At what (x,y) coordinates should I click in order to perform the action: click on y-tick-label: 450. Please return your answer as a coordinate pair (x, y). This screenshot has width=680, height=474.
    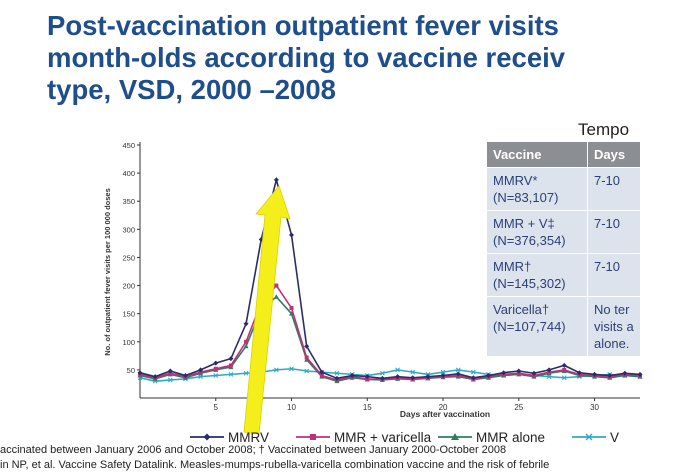
    Looking at the image, I should click on (128, 145).